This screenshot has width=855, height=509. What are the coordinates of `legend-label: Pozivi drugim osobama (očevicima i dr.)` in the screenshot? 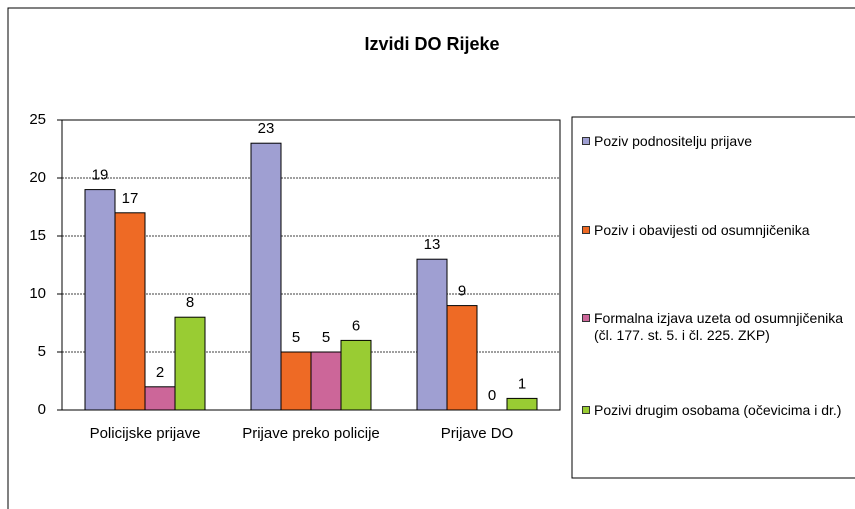 It's located at (718, 410).